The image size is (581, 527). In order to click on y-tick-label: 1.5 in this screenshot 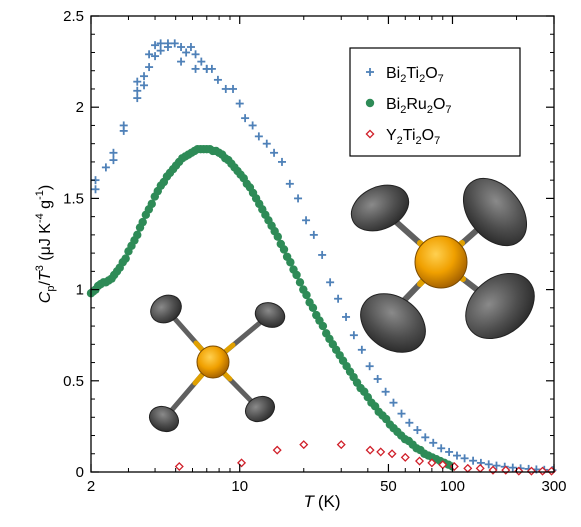, I will do `click(73, 198)`.